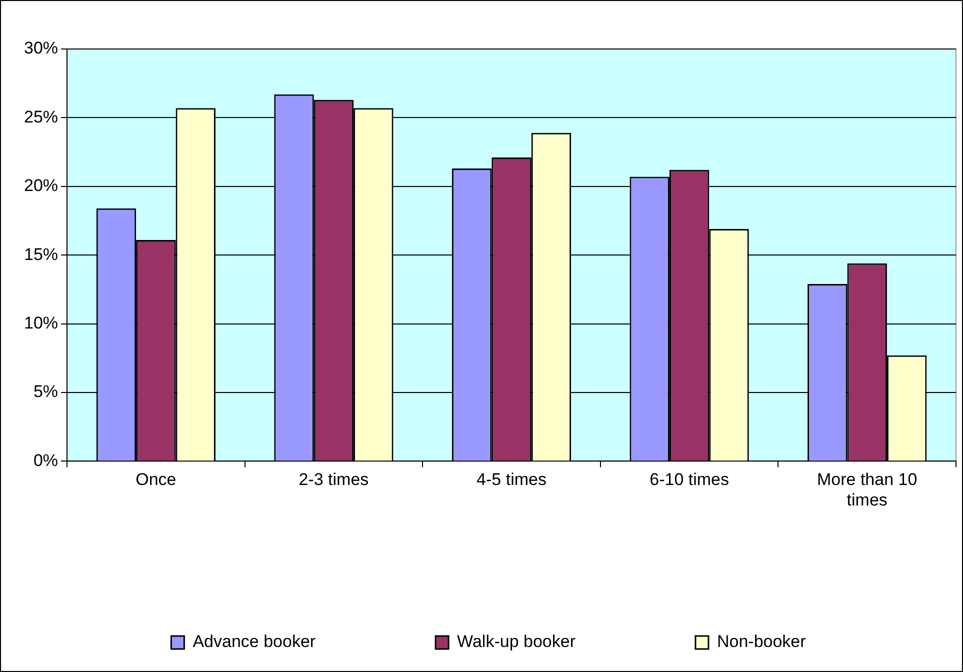 The width and height of the screenshot is (963, 672). Describe the element at coordinates (511, 480) in the screenshot. I see `x-tick-label: 4-5 times` at that location.